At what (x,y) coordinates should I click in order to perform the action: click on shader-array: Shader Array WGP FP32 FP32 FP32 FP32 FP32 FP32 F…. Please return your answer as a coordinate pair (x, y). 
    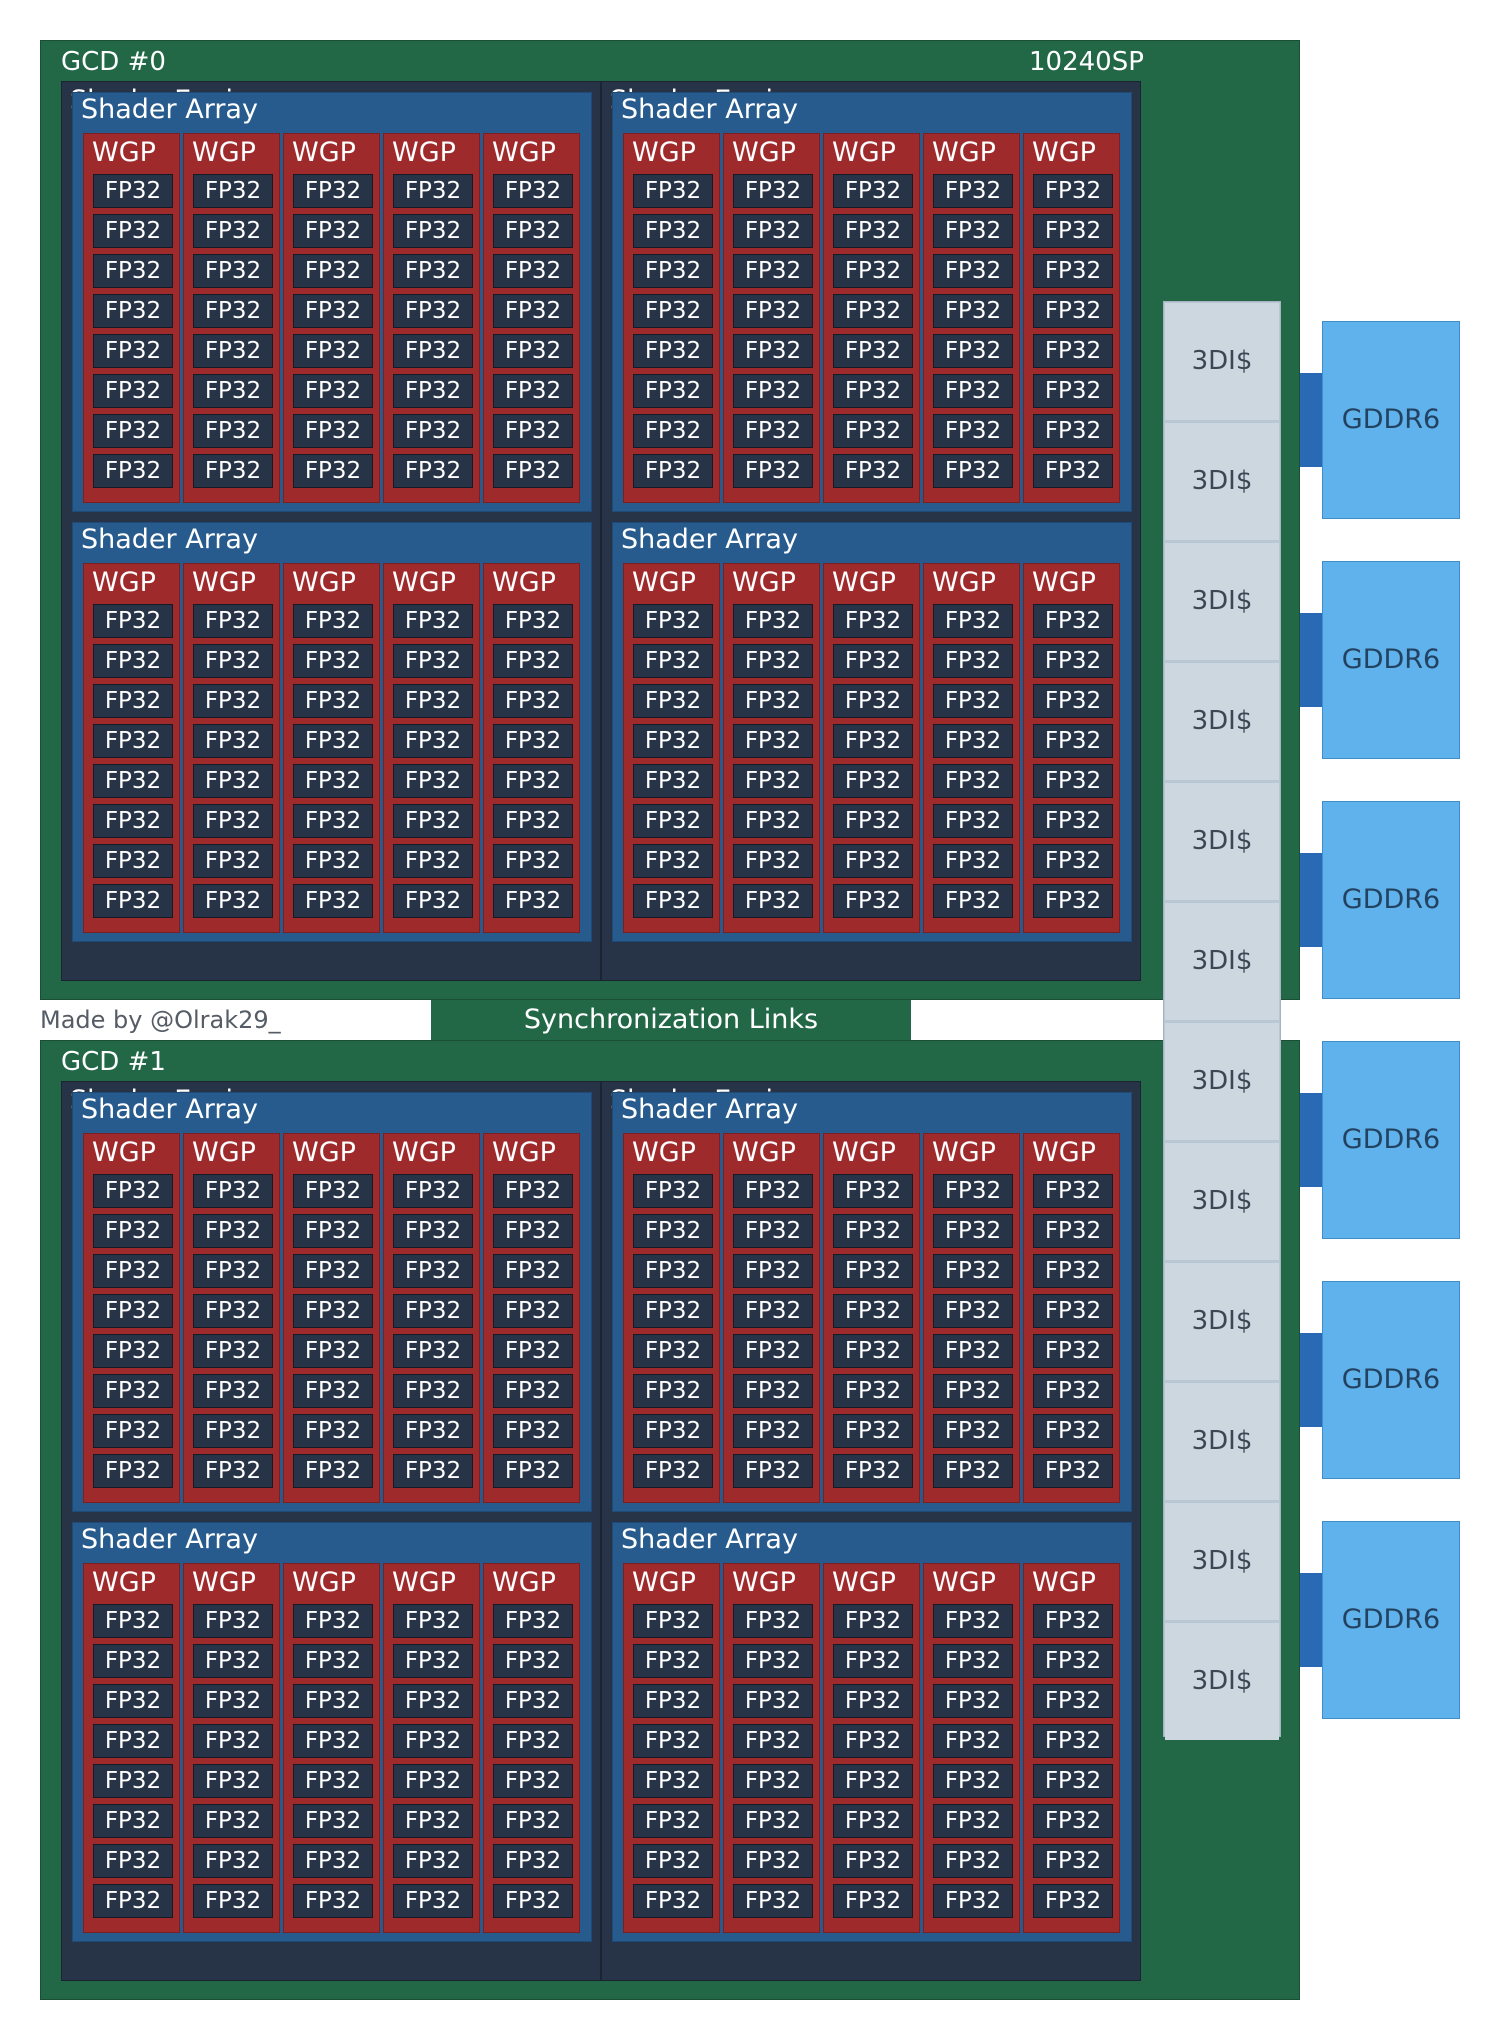
    Looking at the image, I should click on (332, 302).